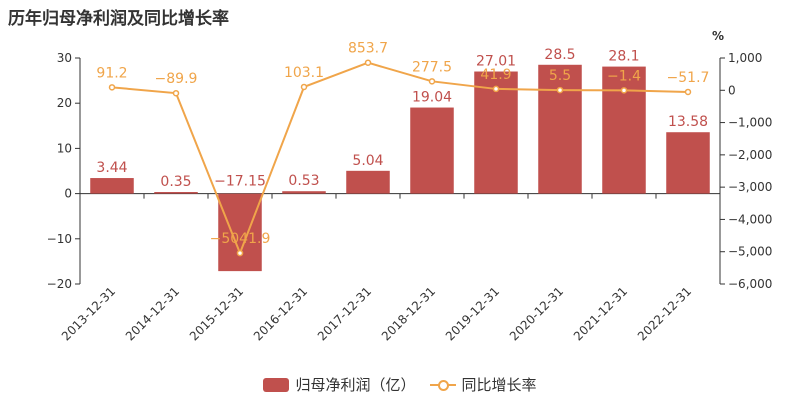 This screenshot has width=800, height=400. What do you see at coordinates (623, 57) in the screenshot?
I see `bar-data-label: 28.1` at bounding box center [623, 57].